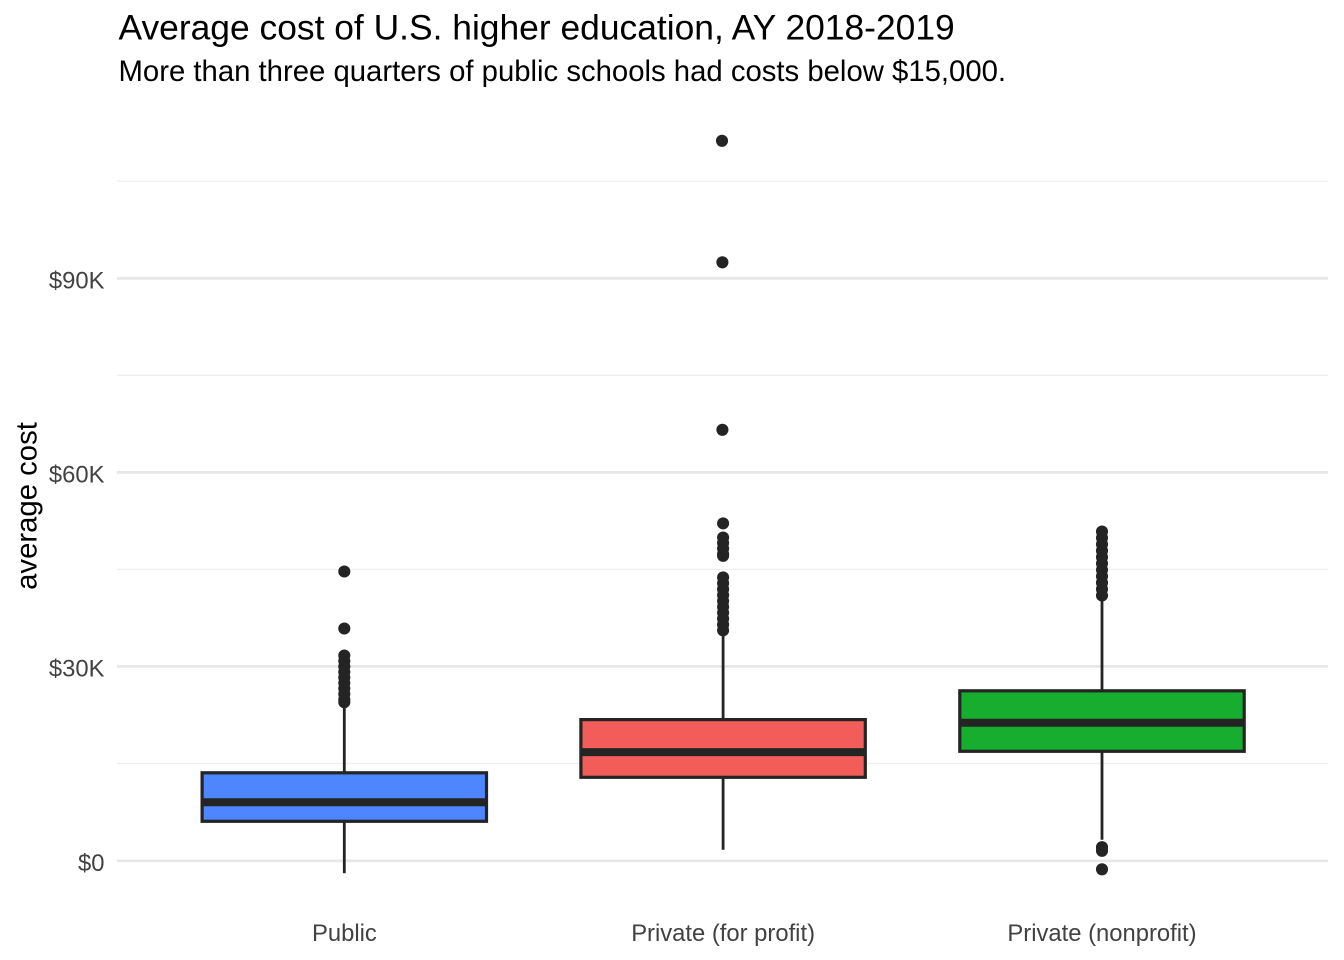  Describe the element at coordinates (27, 506) in the screenshot. I see `svg-text: average cost` at that location.